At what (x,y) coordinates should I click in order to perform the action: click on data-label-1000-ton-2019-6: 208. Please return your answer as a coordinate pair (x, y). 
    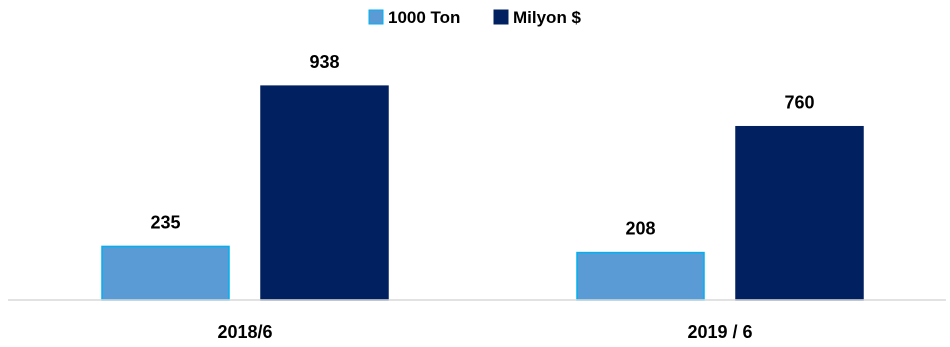
    Looking at the image, I should click on (640, 229).